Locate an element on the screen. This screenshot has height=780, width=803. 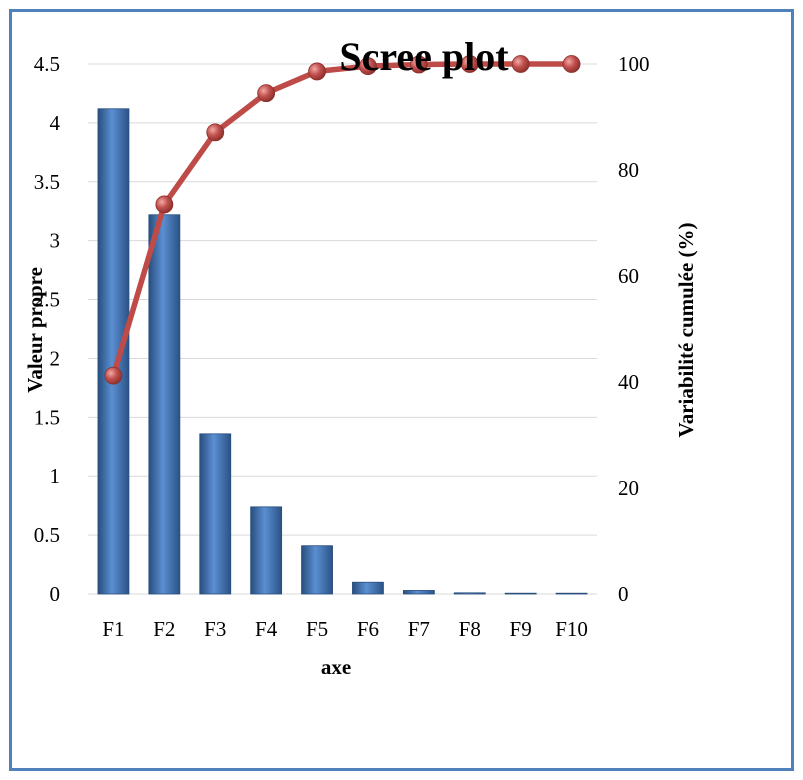
y2-tick-label: 100 is located at coordinates (634, 64).